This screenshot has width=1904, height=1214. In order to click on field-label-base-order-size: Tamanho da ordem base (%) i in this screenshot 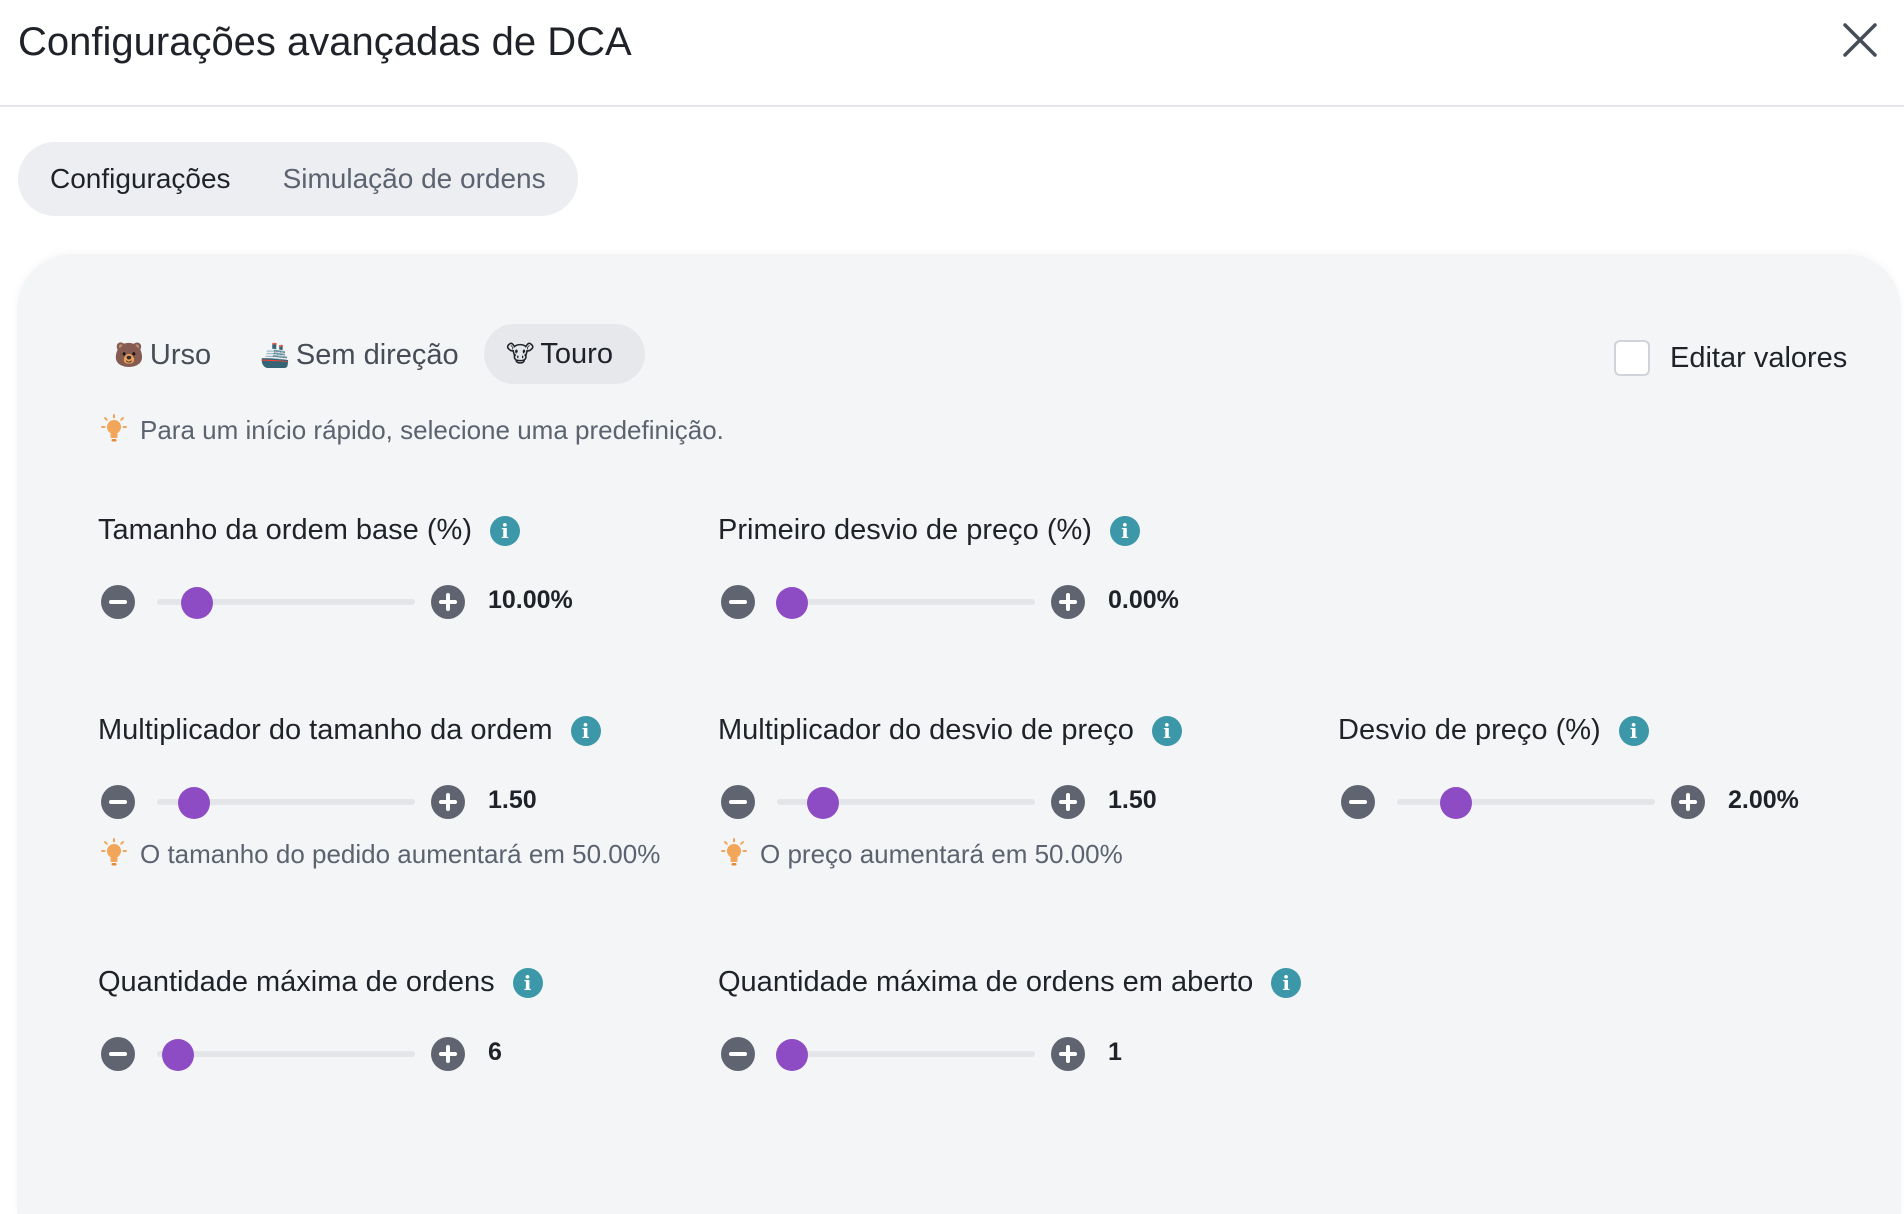, I will do `click(309, 530)`.